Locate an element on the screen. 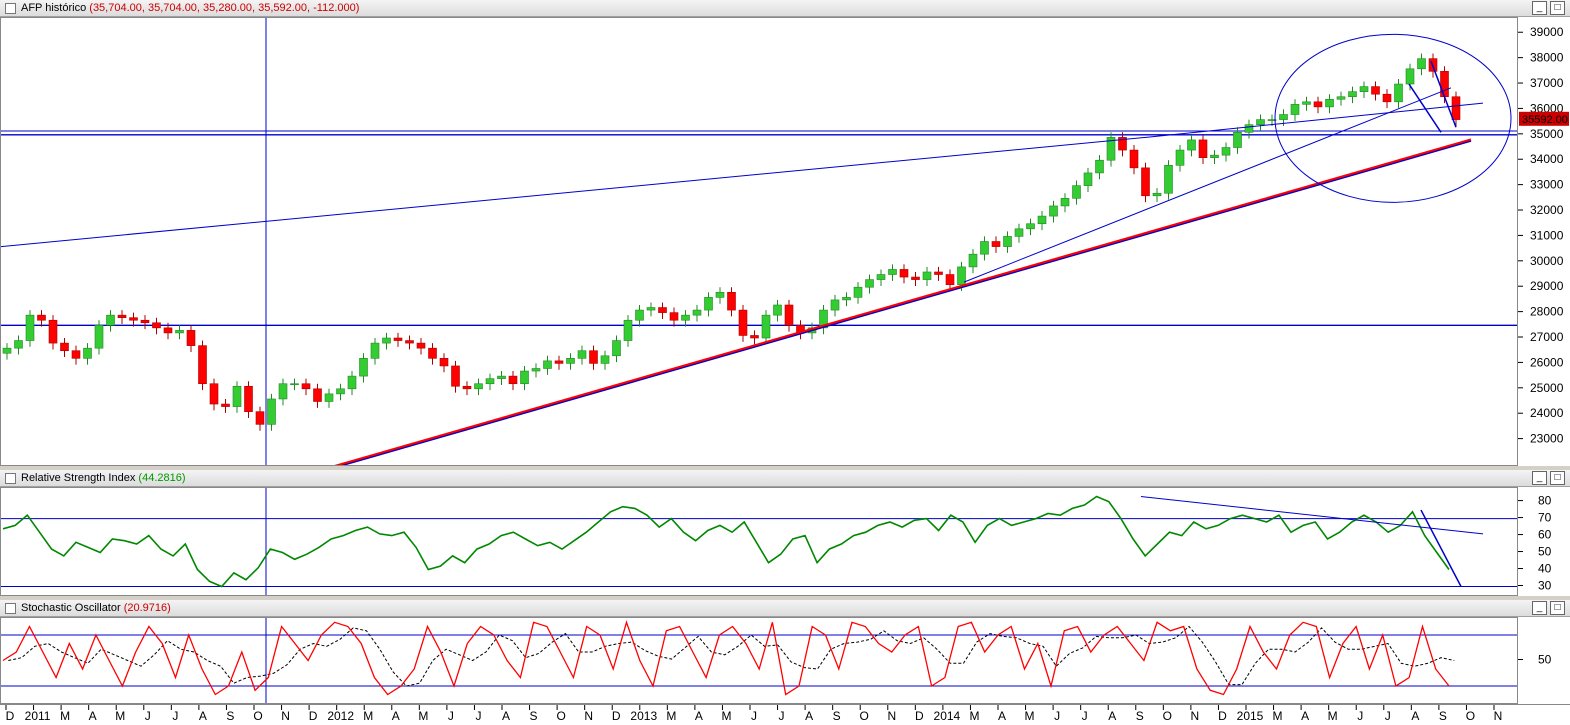 The height and width of the screenshot is (725, 1570). stoch-plot is located at coordinates (759, 660).